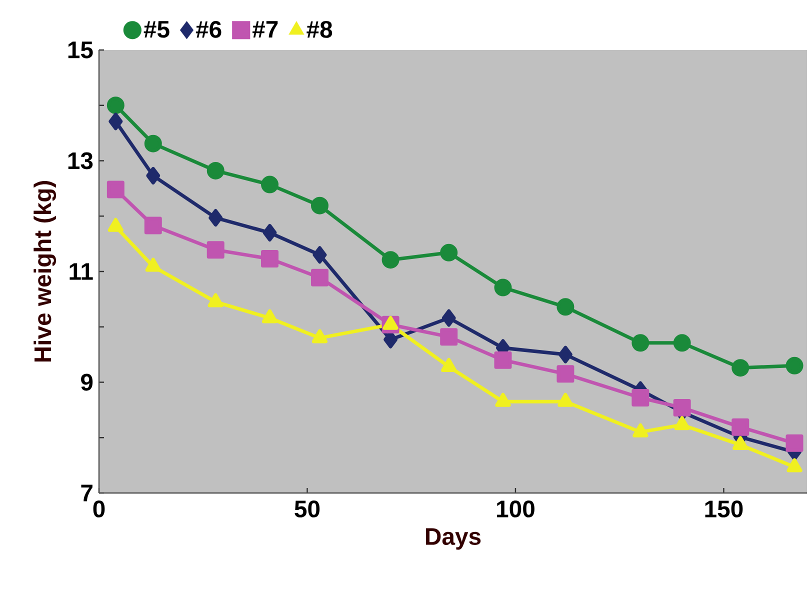 Image resolution: width=808 pixels, height=589 pixels. I want to click on y-tick-label: 13, so click(80, 161).